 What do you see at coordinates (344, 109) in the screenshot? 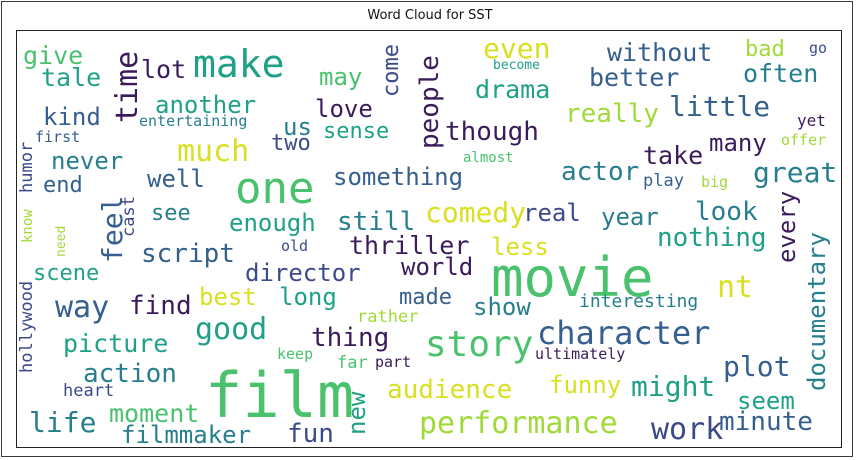
I see `word-love: love` at bounding box center [344, 109].